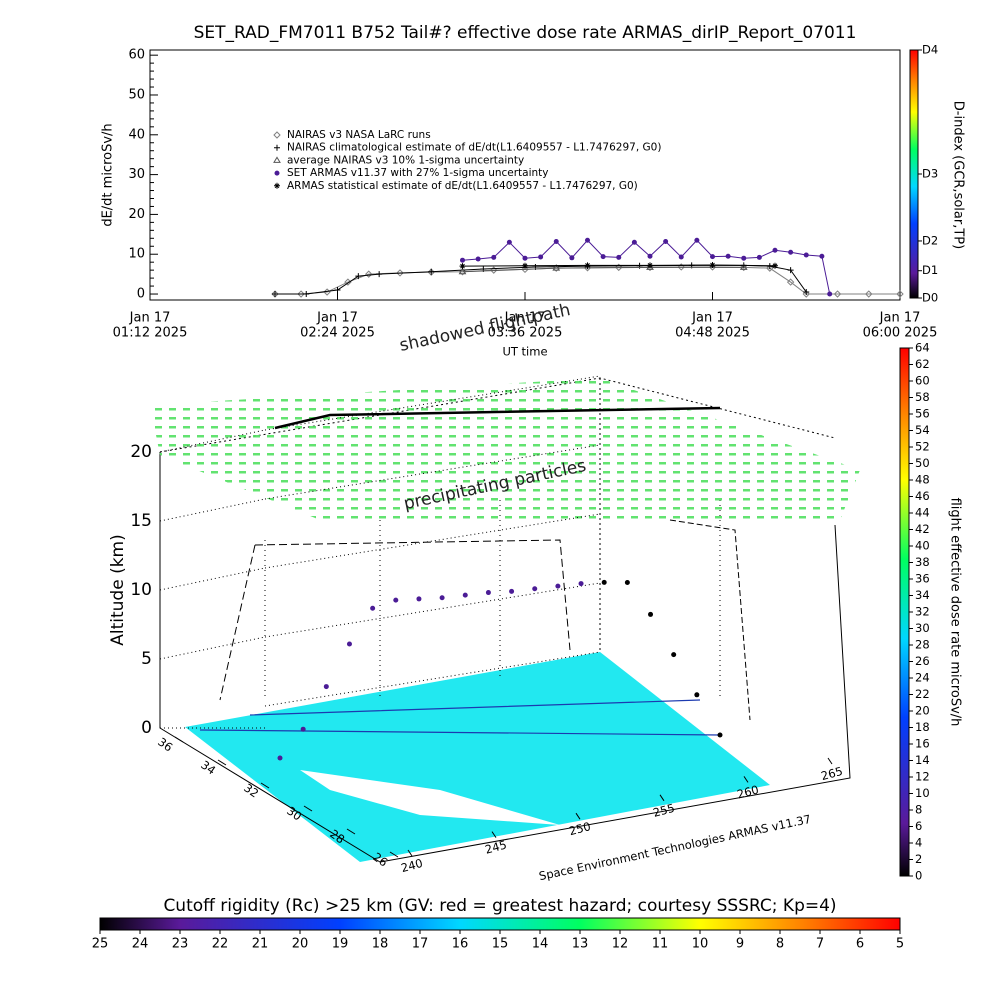  I want to click on colorbar-tick-label: 19, so click(340, 944).